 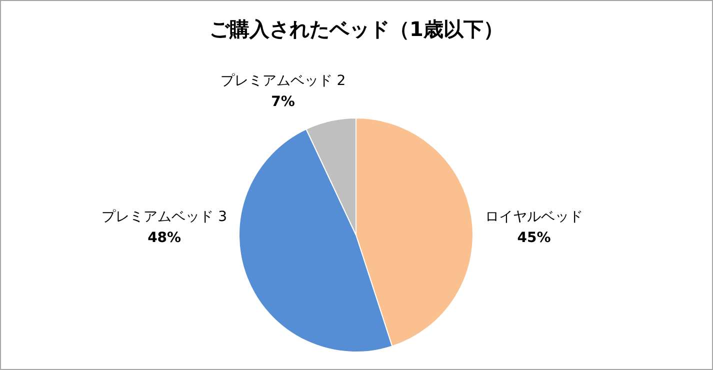 I want to click on data-label: 48%, so click(x=165, y=238).